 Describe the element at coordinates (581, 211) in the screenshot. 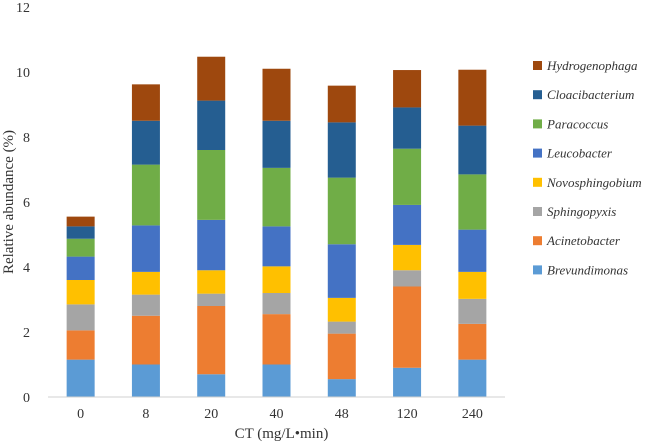

I see `legend-label: Sphingopyxis` at that location.